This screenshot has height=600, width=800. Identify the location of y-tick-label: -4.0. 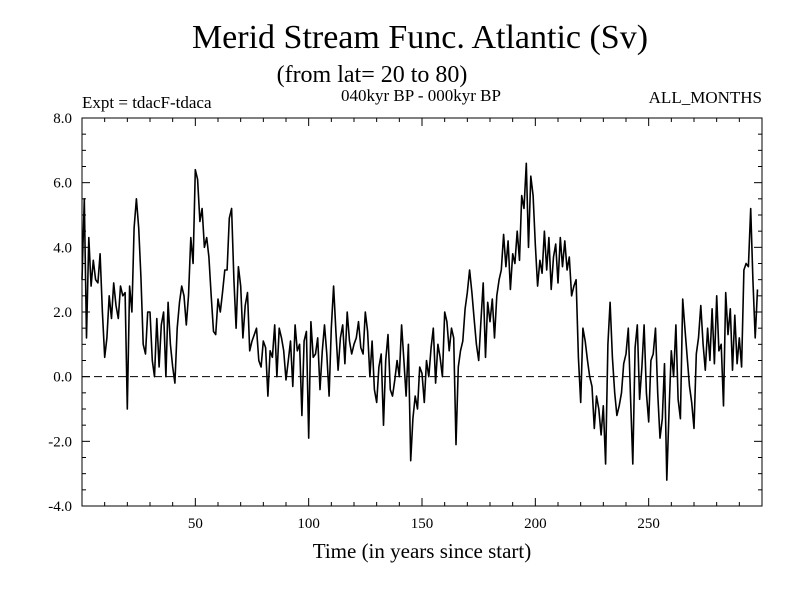
(60, 507).